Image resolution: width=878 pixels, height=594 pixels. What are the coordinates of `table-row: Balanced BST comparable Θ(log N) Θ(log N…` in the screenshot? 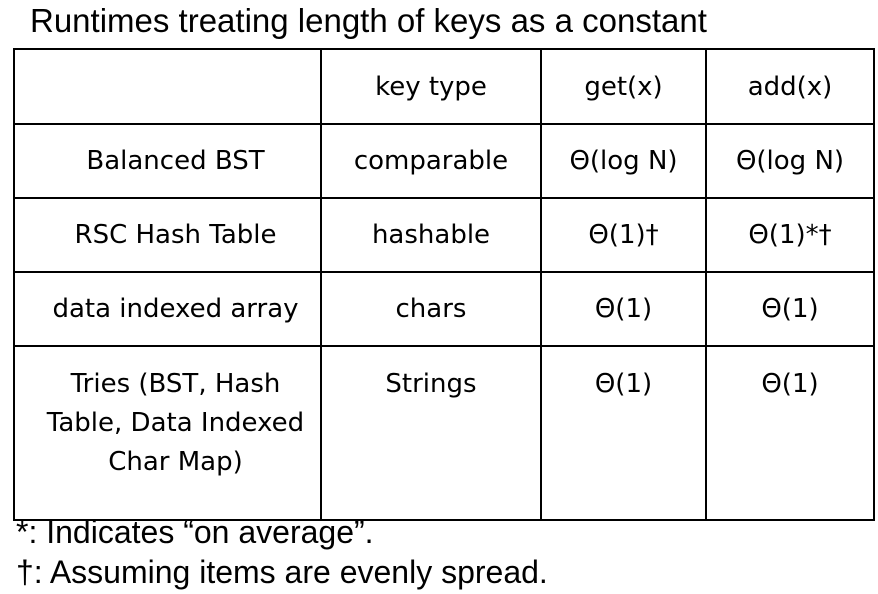 It's located at (444, 161).